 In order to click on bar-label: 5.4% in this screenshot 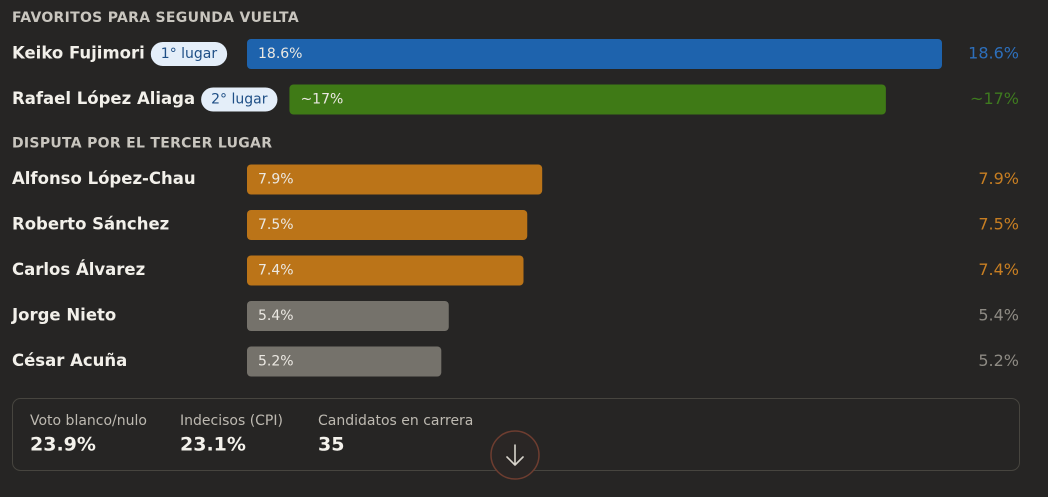, I will do `click(276, 316)`.